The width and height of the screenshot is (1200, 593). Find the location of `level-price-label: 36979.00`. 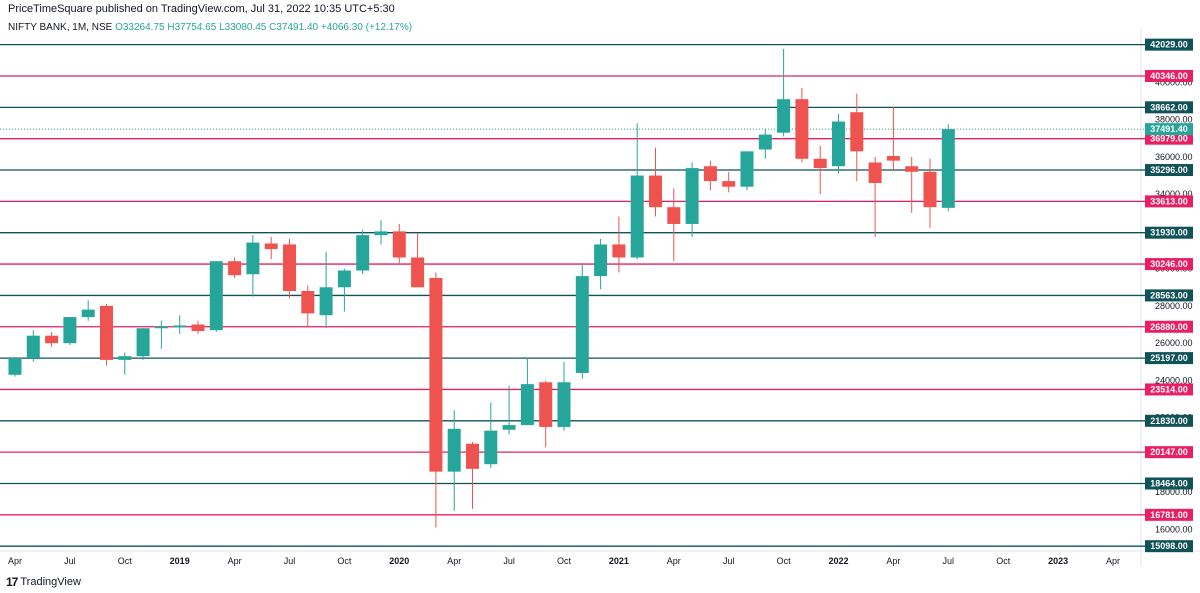

level-price-label: 36979.00 is located at coordinates (1169, 139).